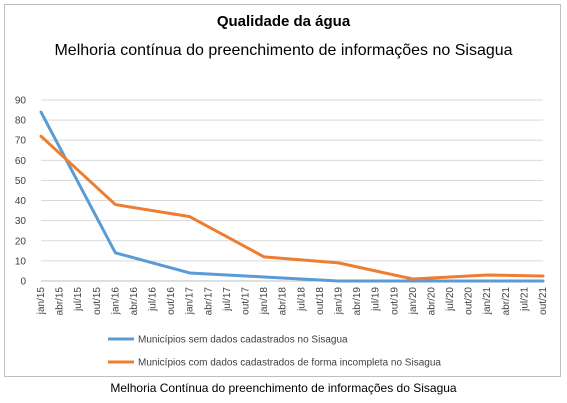 The height and width of the screenshot is (403, 567). I want to click on x-tick-label: jul/17, so click(227, 299).